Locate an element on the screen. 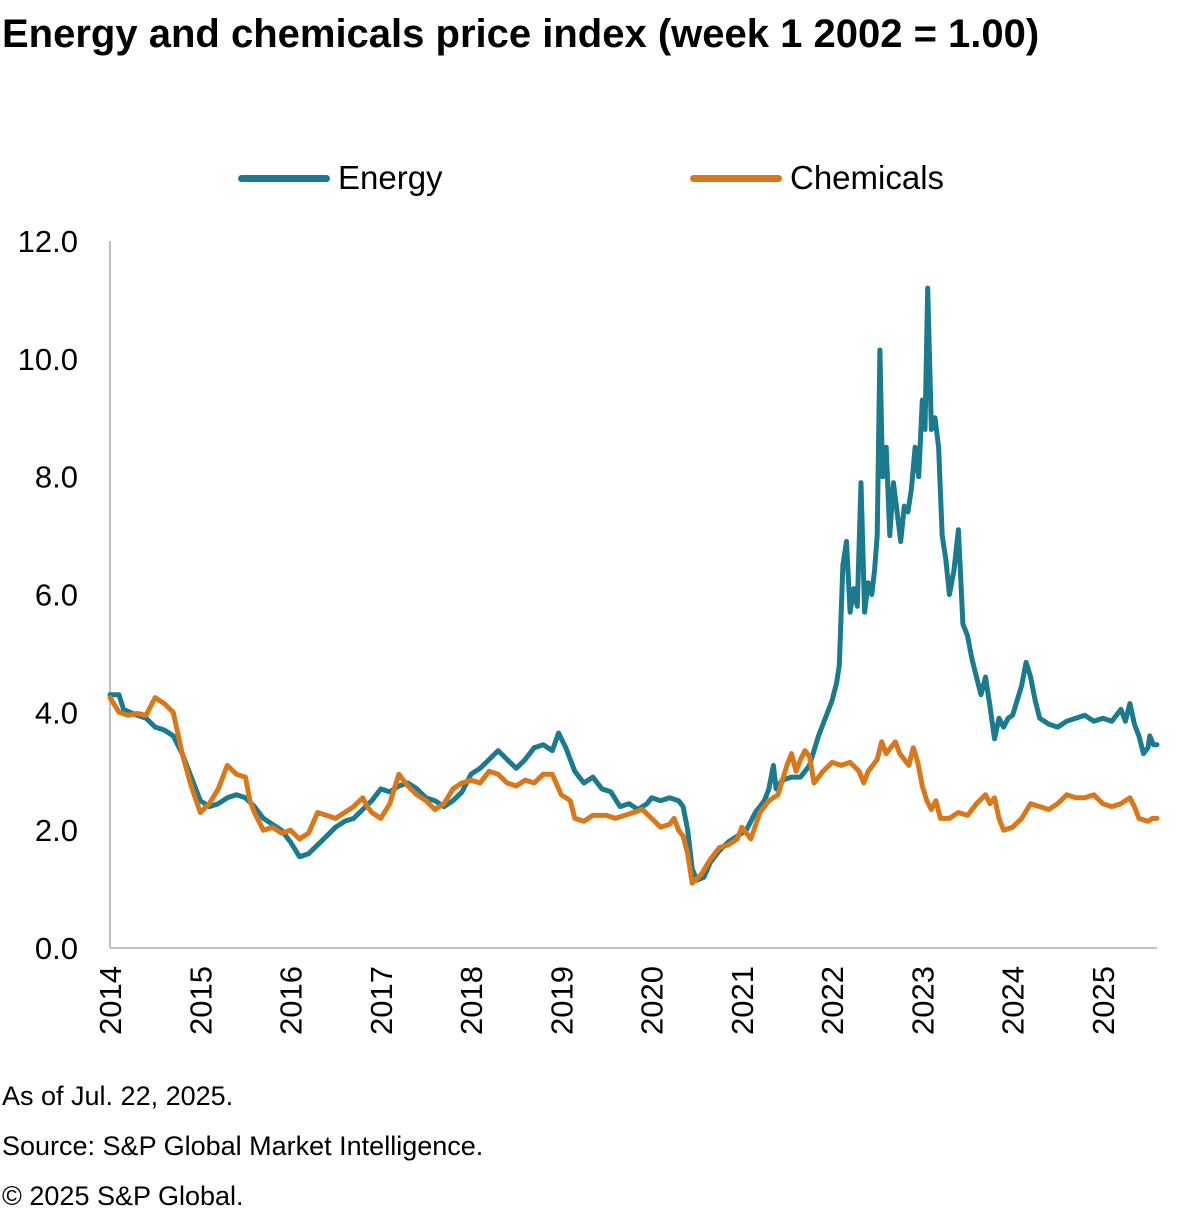 The image size is (1183, 1216). x-tick-label: 2015 is located at coordinates (200, 1000).